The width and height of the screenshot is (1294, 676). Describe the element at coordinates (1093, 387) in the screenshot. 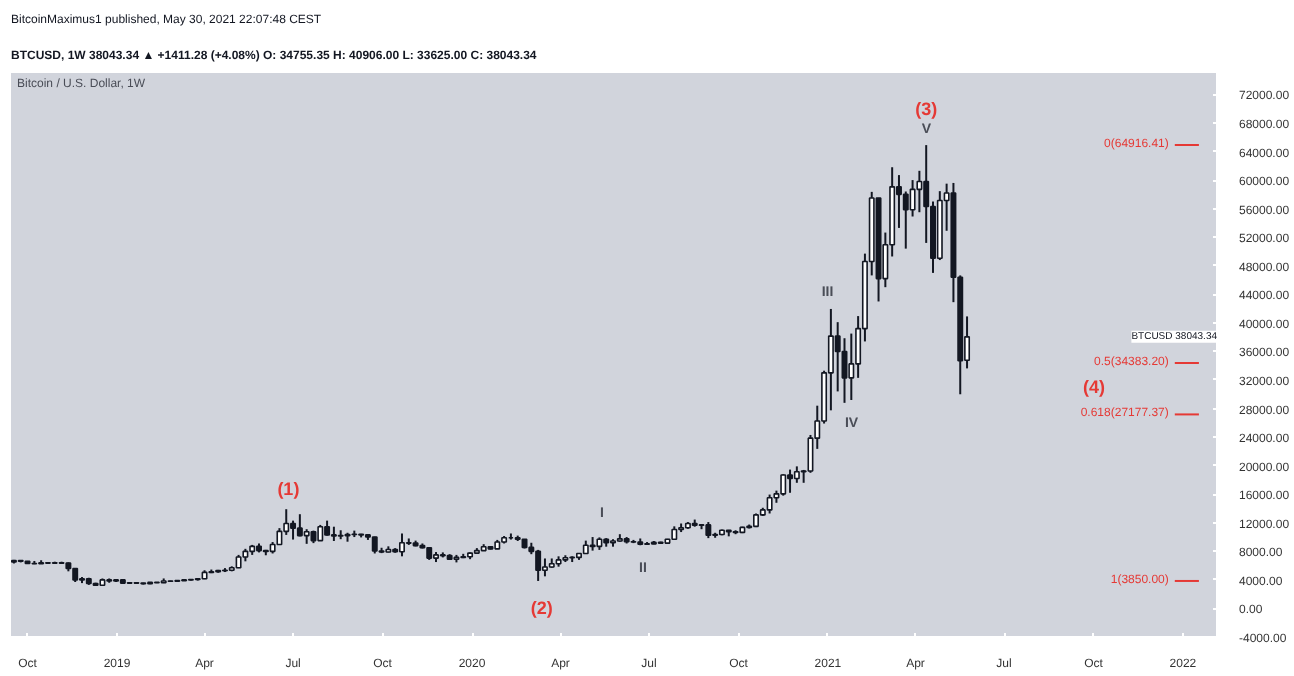

I see `annotation: (4)` at that location.